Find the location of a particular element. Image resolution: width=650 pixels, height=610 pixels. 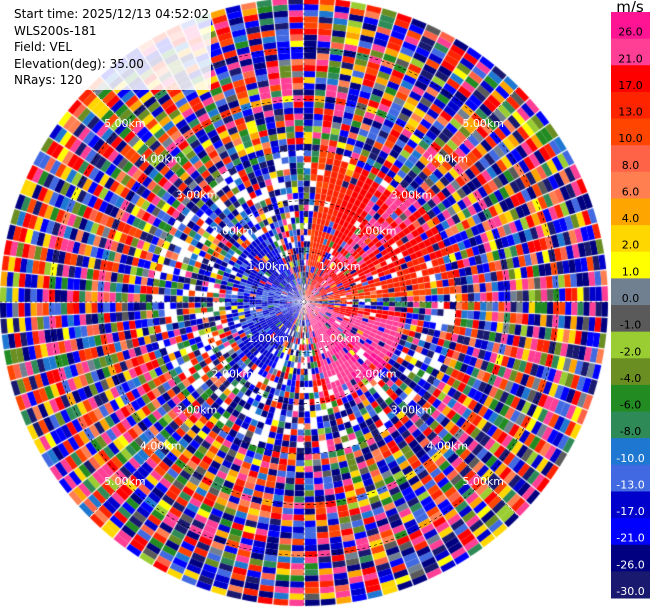

colorbar-tick-label: -6.0 is located at coordinates (630, 405).